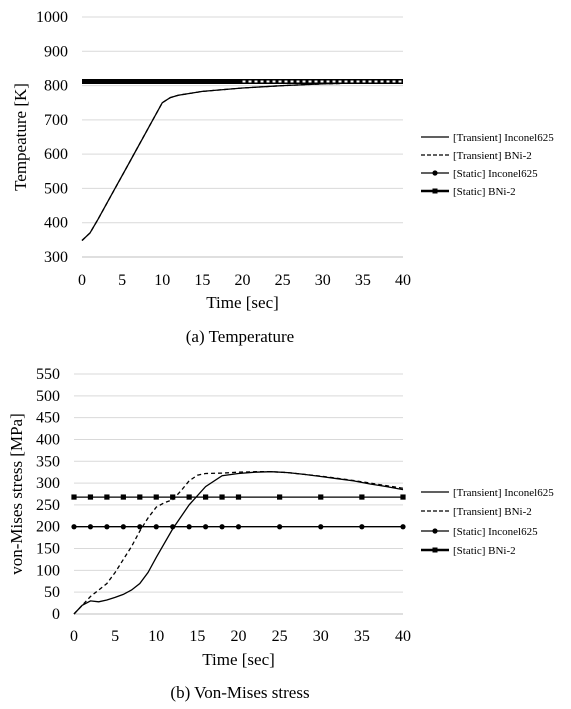 Image resolution: width=571 pixels, height=709 pixels. Describe the element at coordinates (56, 154) in the screenshot. I see `y-tick-label: 600` at that location.